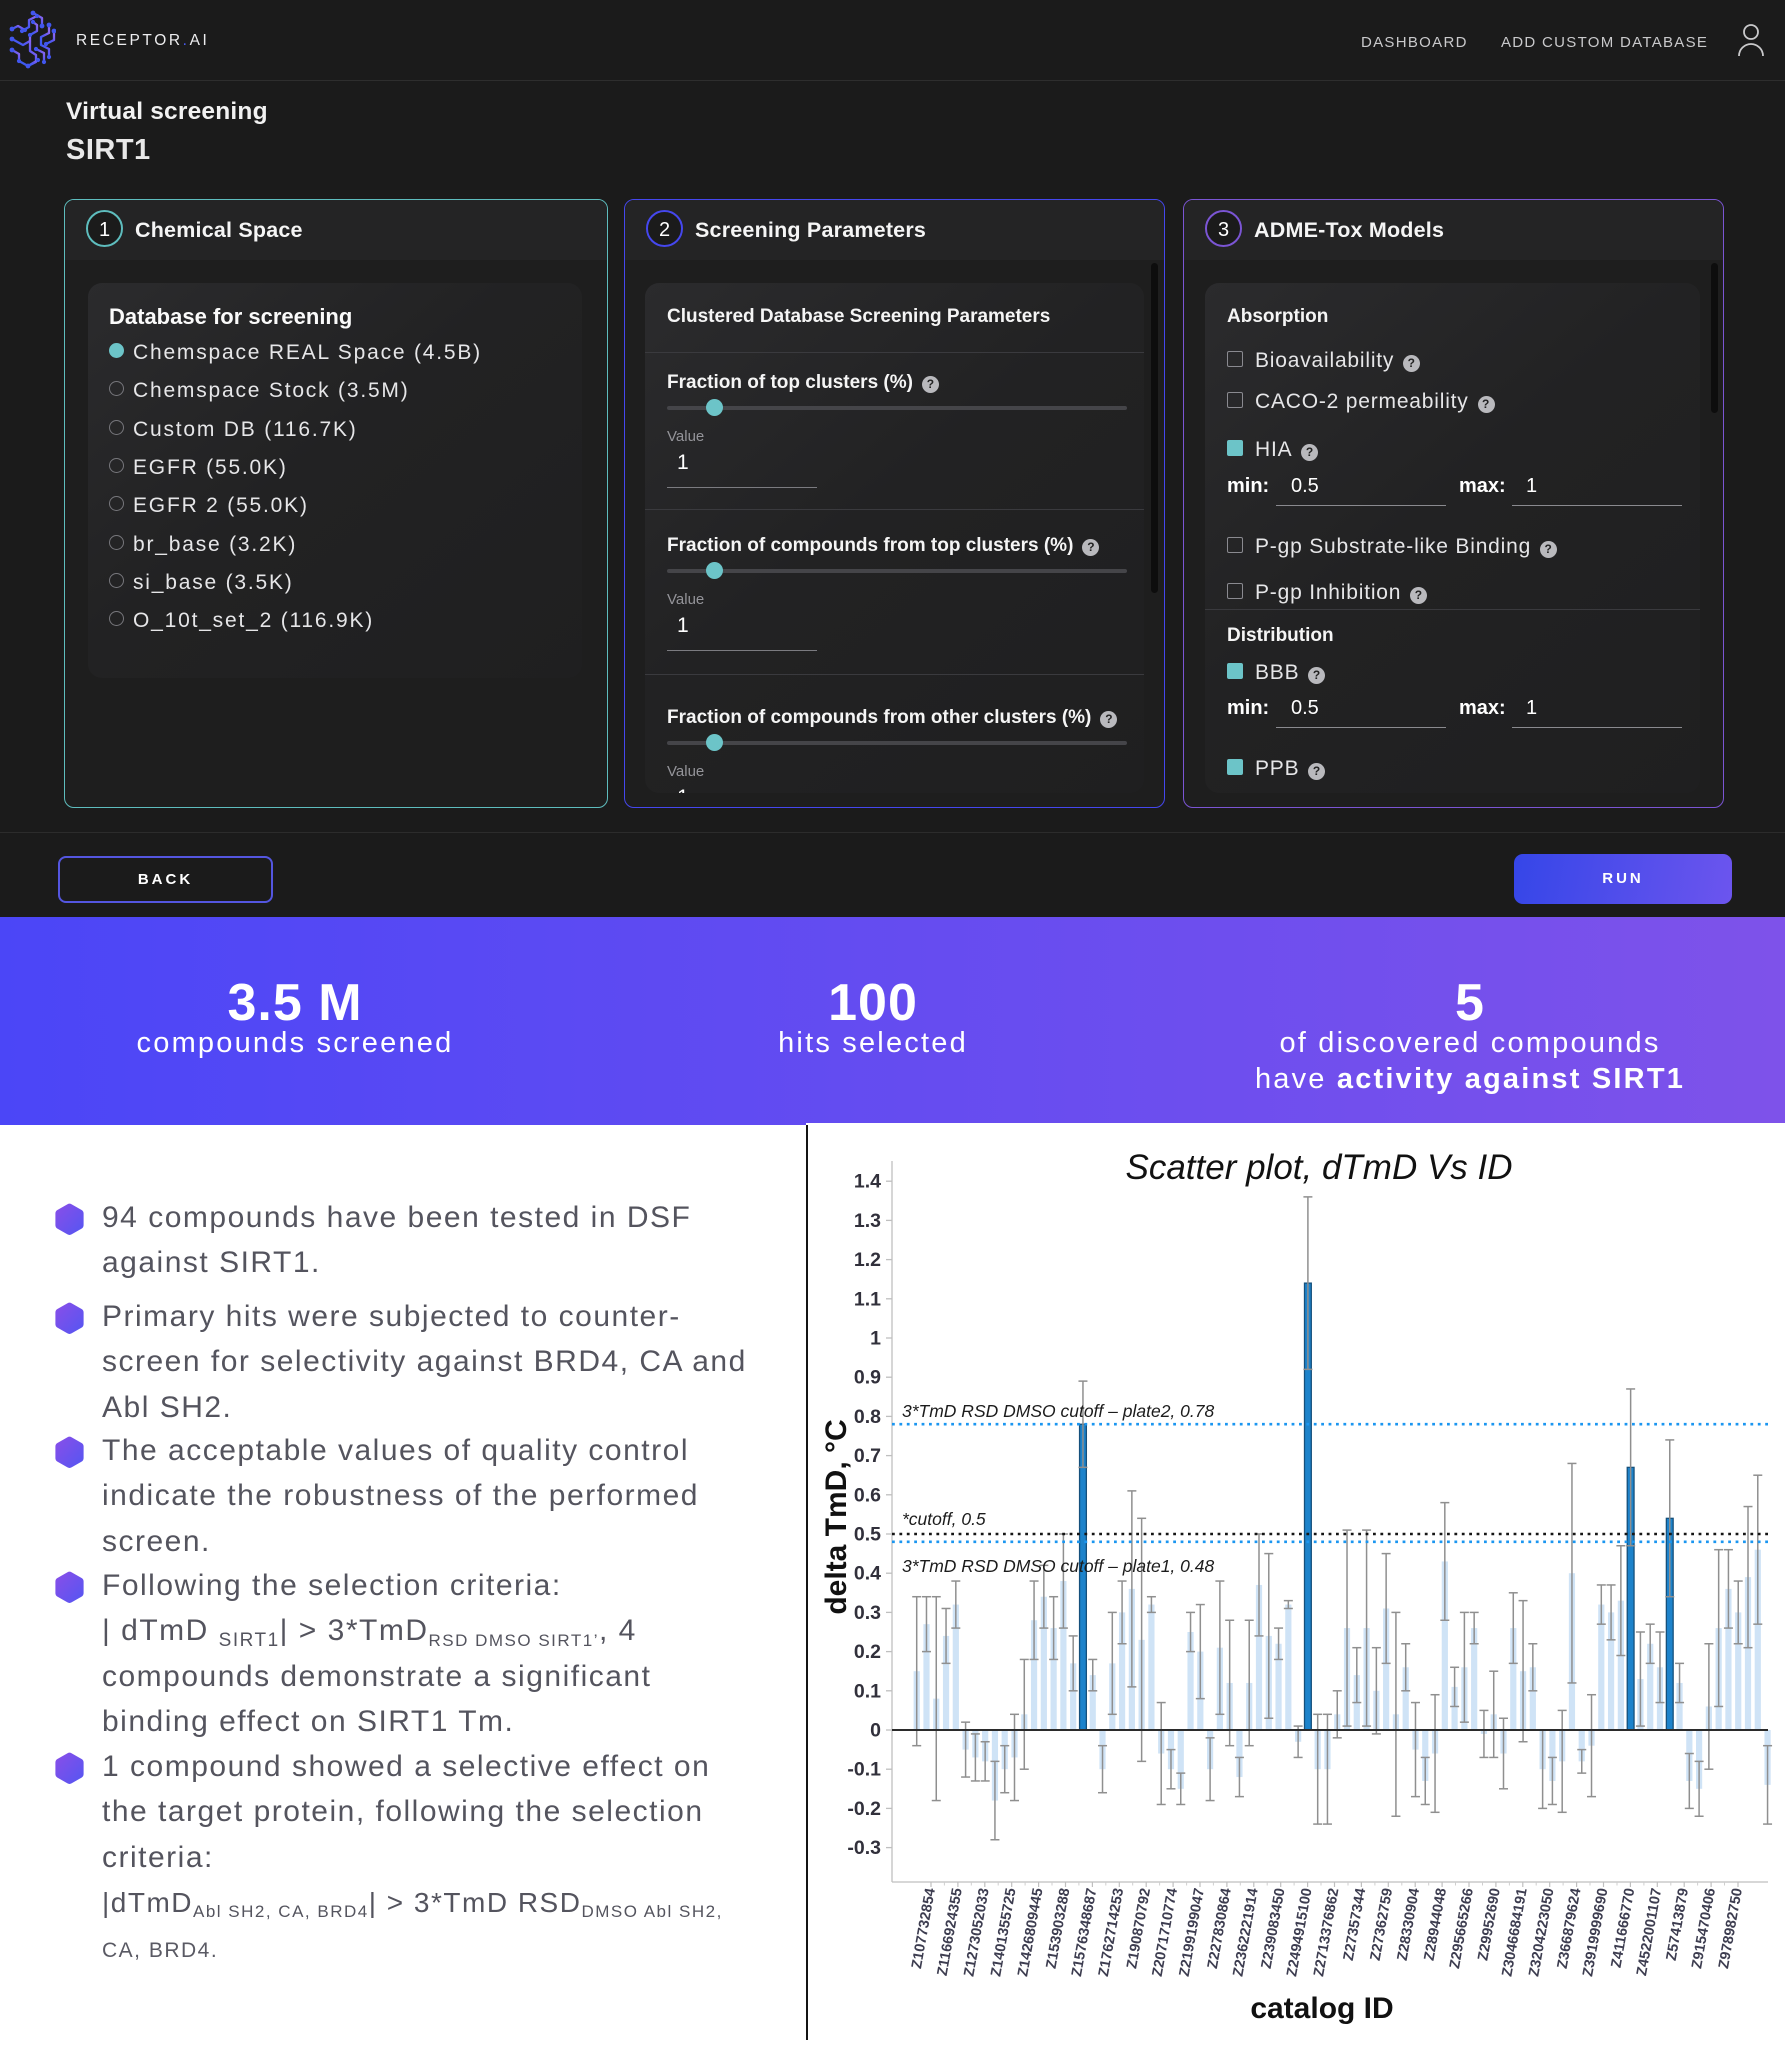 The height and width of the screenshot is (2046, 1785). Describe the element at coordinates (875, 1339) in the screenshot. I see `svg-text: 1` at that location.